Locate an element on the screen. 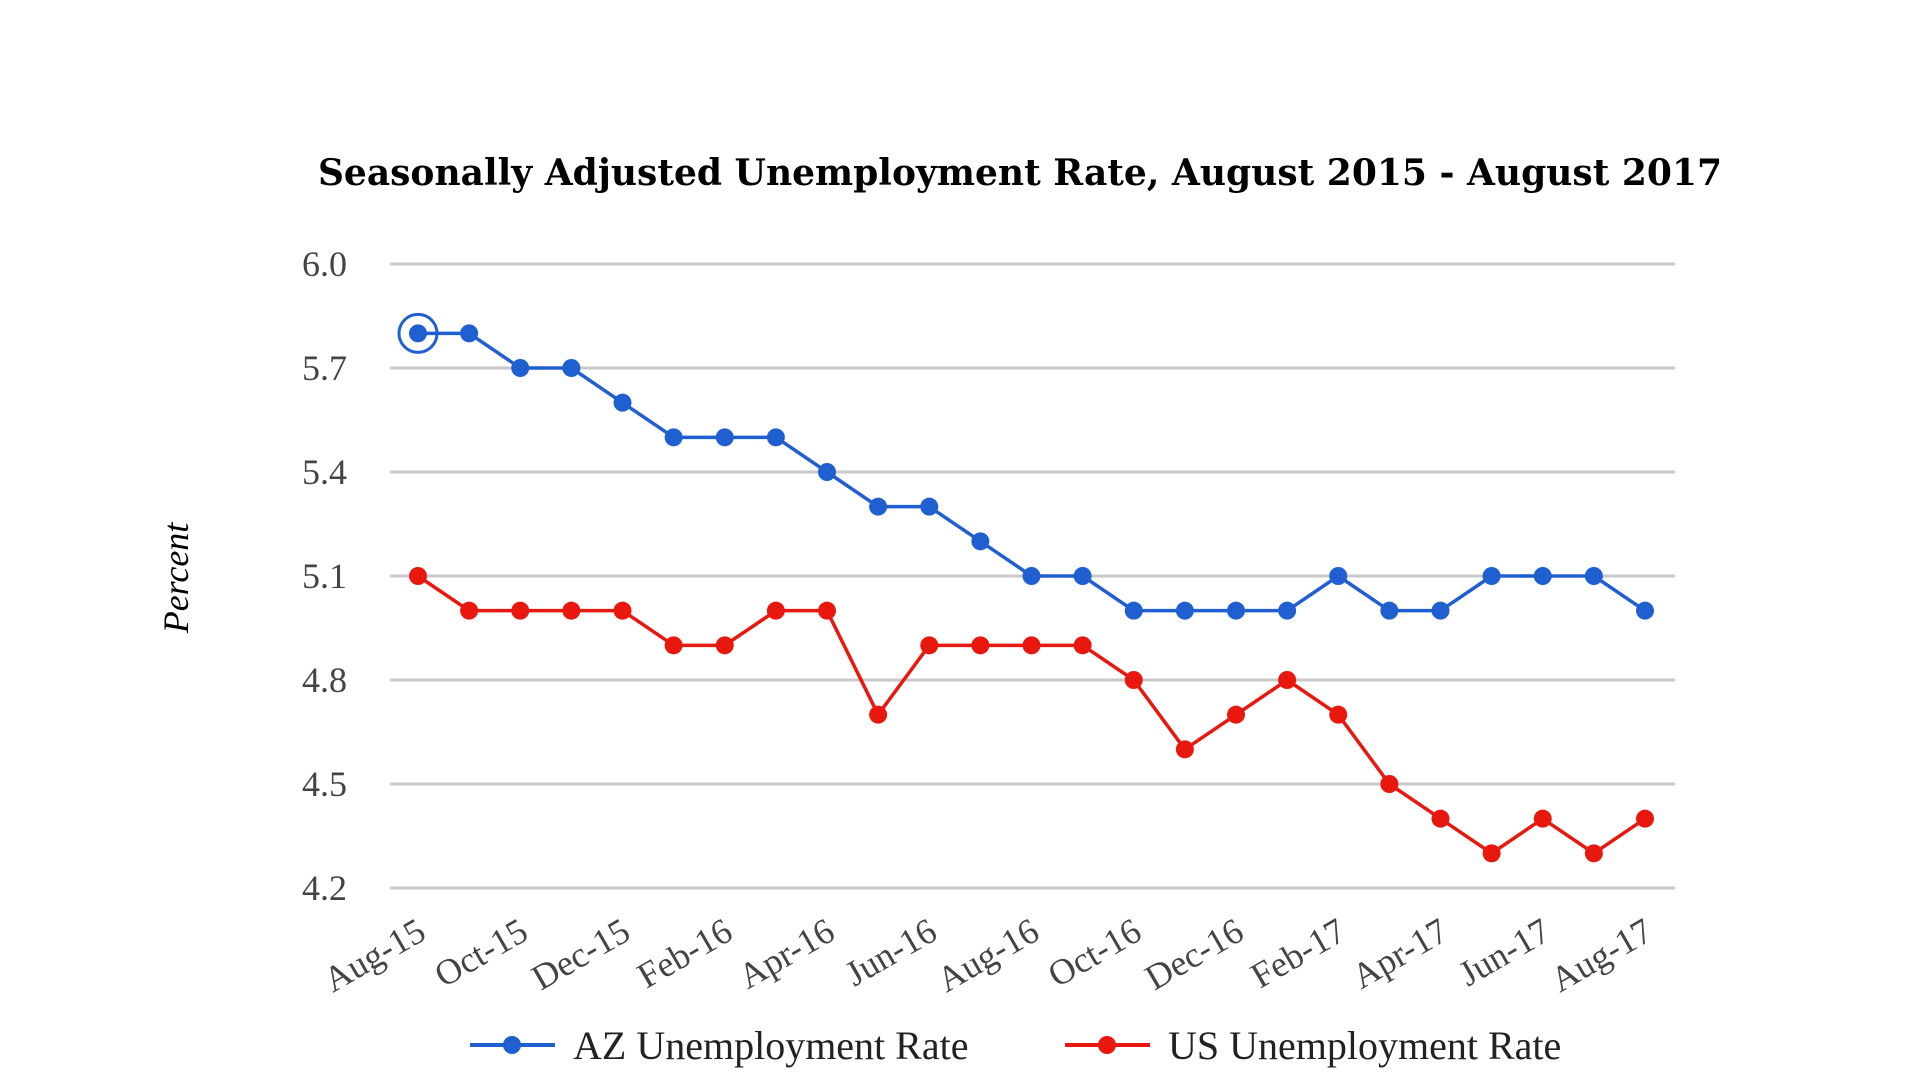 Image resolution: width=1920 pixels, height=1080 pixels. x-tick-label: Jun-17 is located at coordinates (1504, 952).